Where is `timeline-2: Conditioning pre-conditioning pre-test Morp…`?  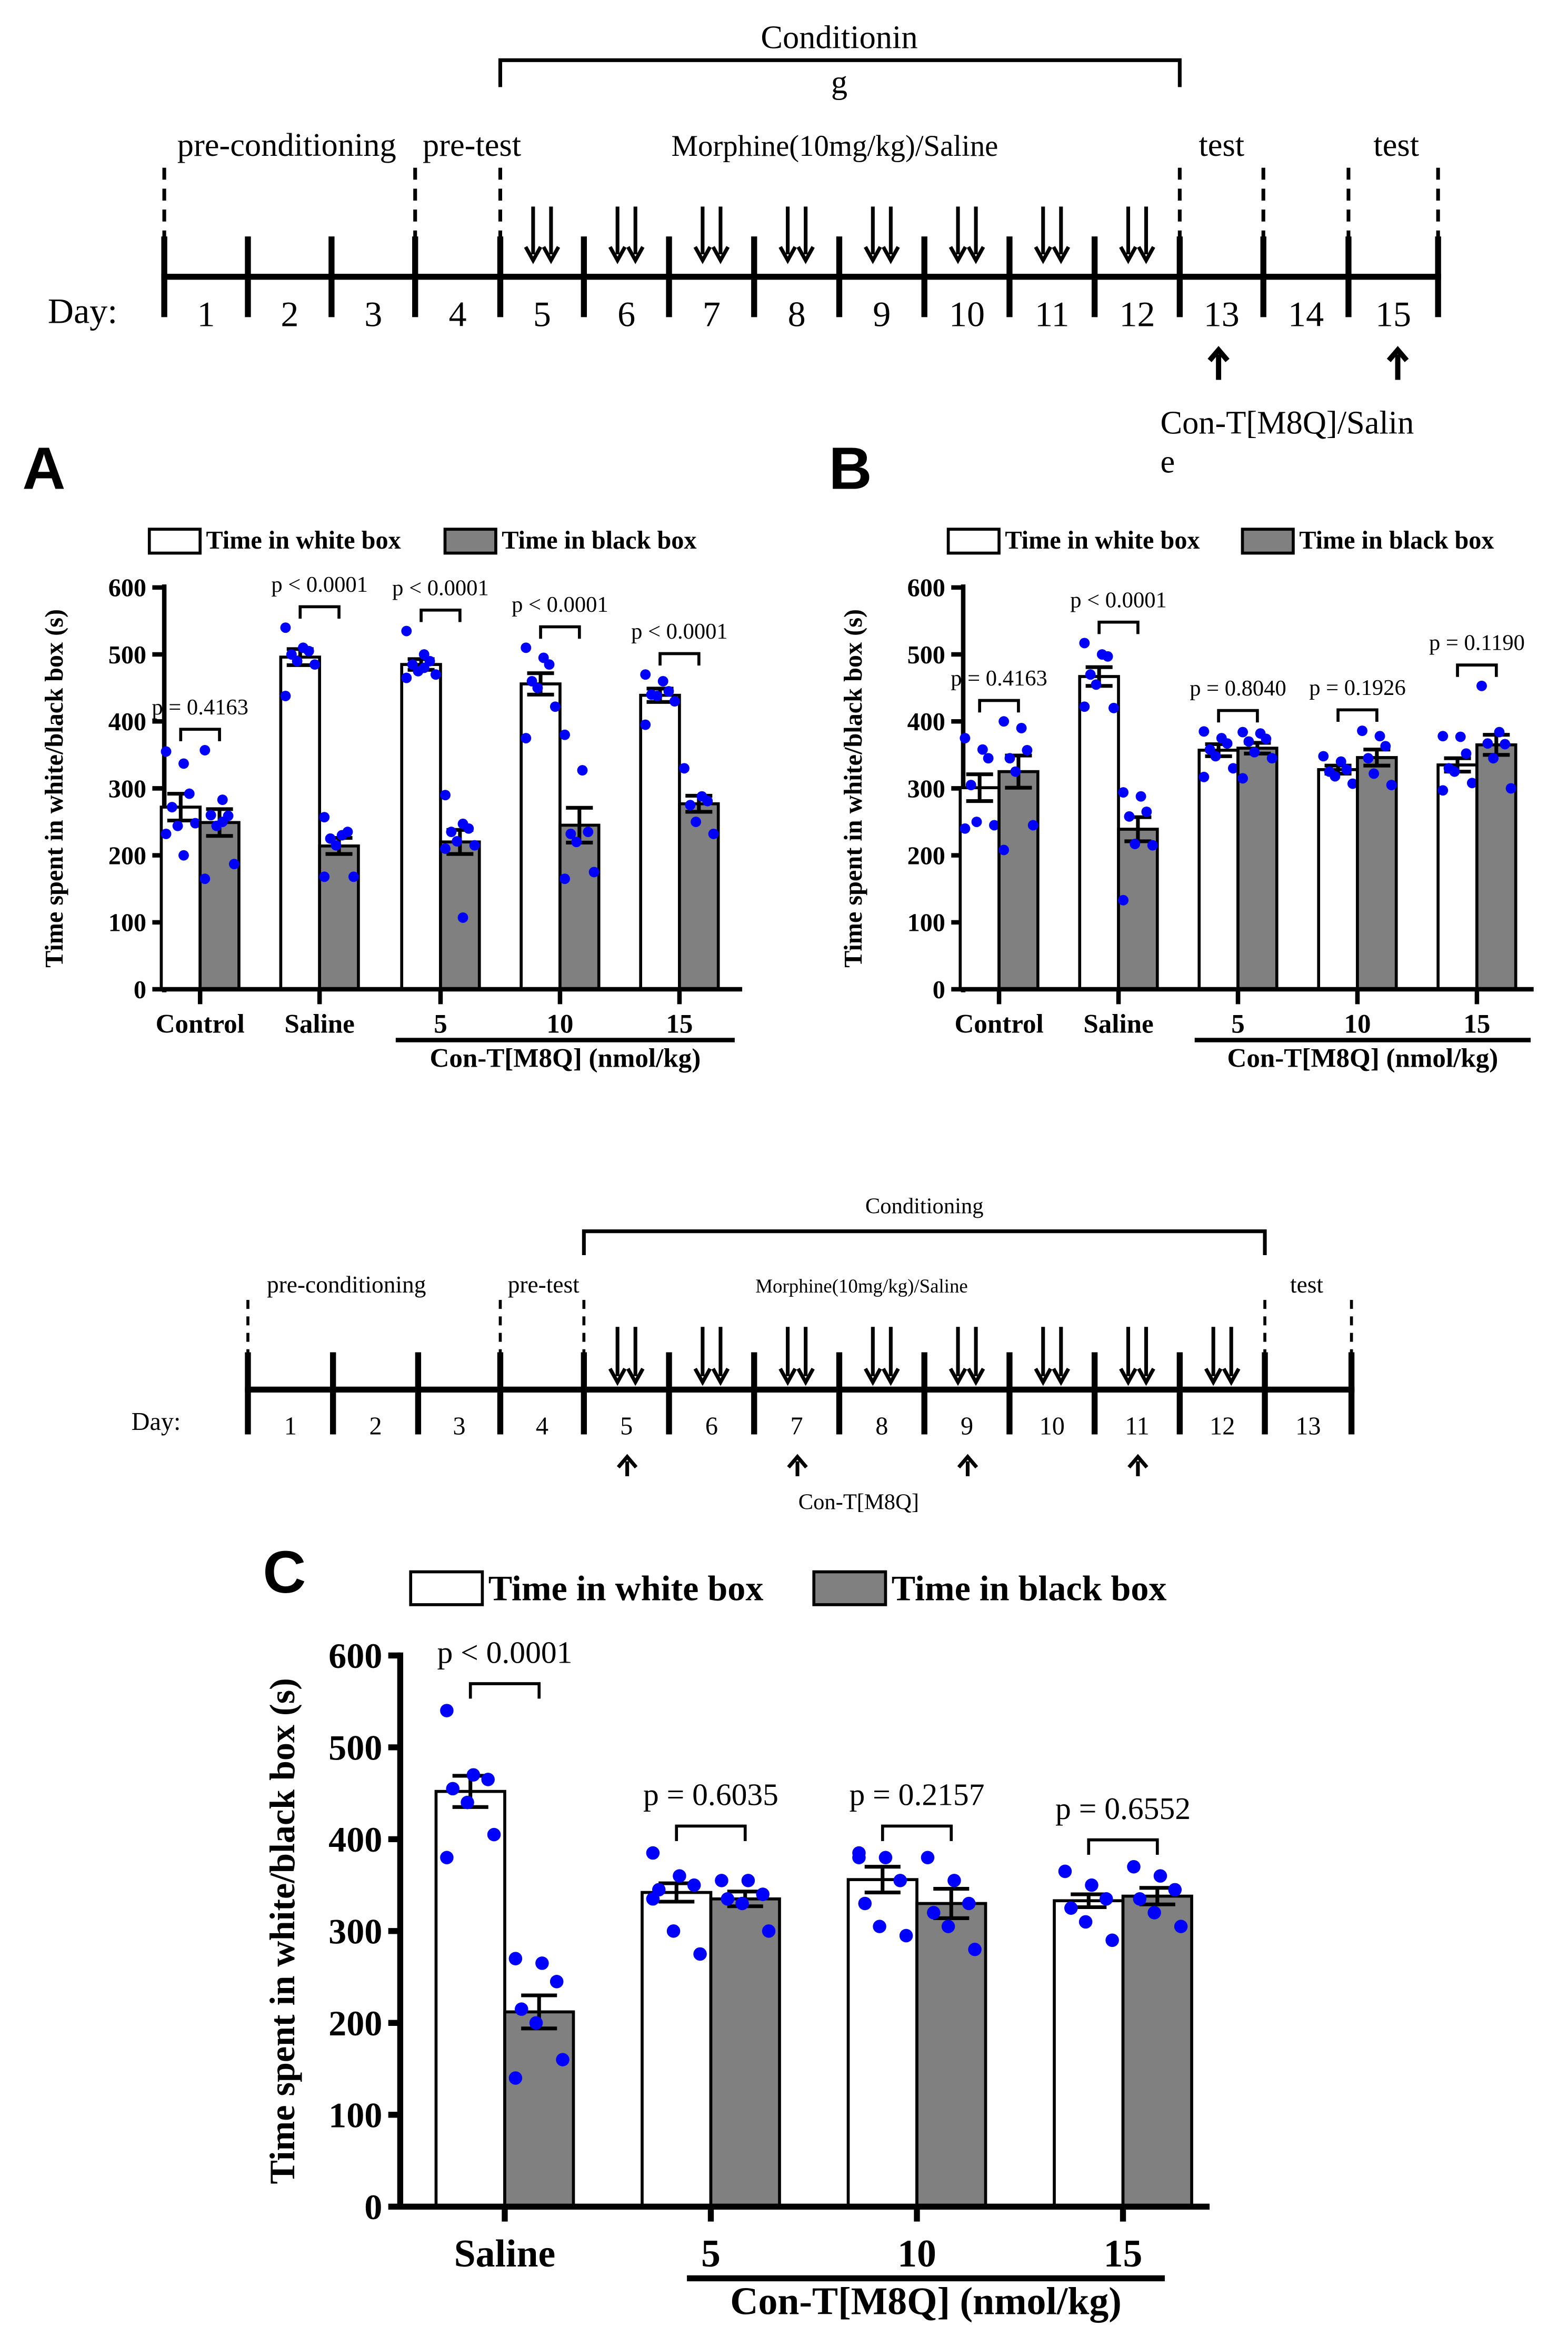 timeline-2: Conditioning pre-conditioning pre-test Morp… is located at coordinates (743, 1354).